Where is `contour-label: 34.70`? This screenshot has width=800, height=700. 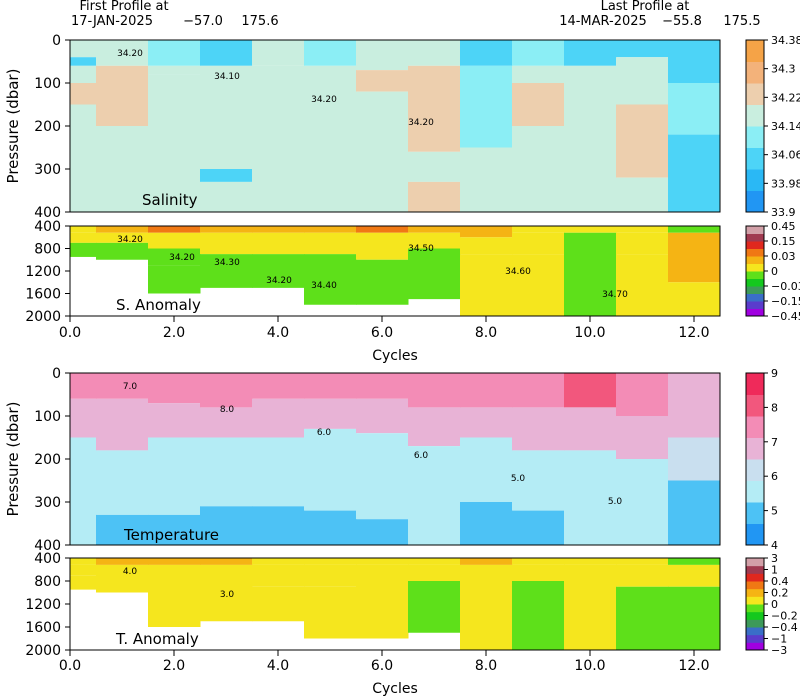
contour-label: 34.70 is located at coordinates (615, 295).